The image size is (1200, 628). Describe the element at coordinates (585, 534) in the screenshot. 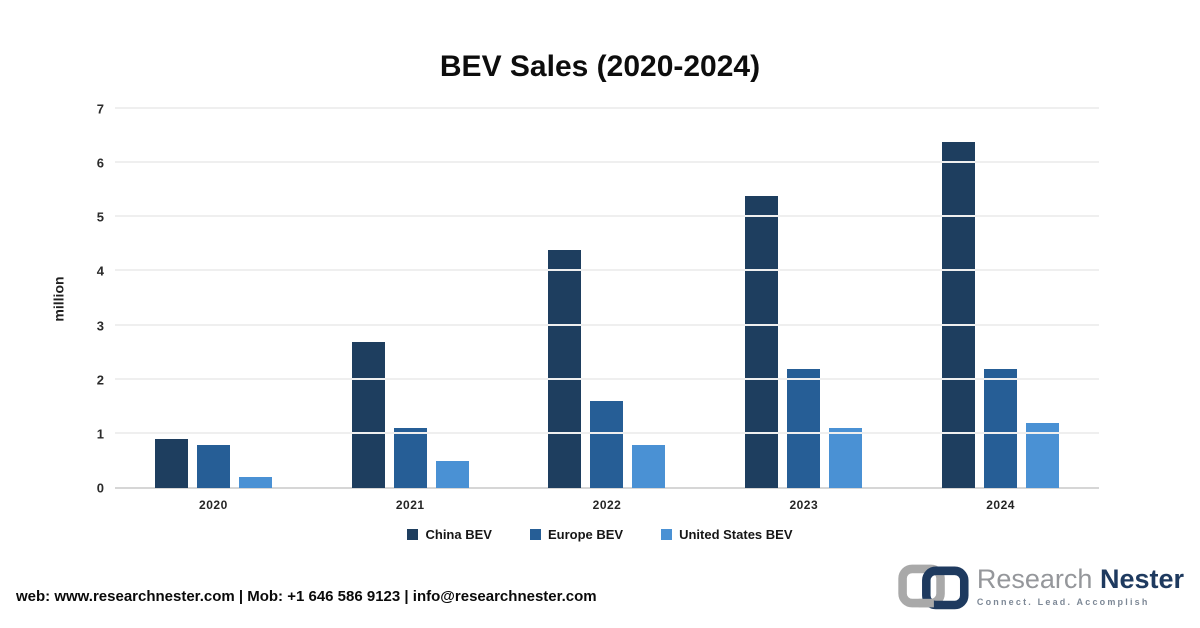

I see `legend-label-europe-bev: Europe BEV` at that location.